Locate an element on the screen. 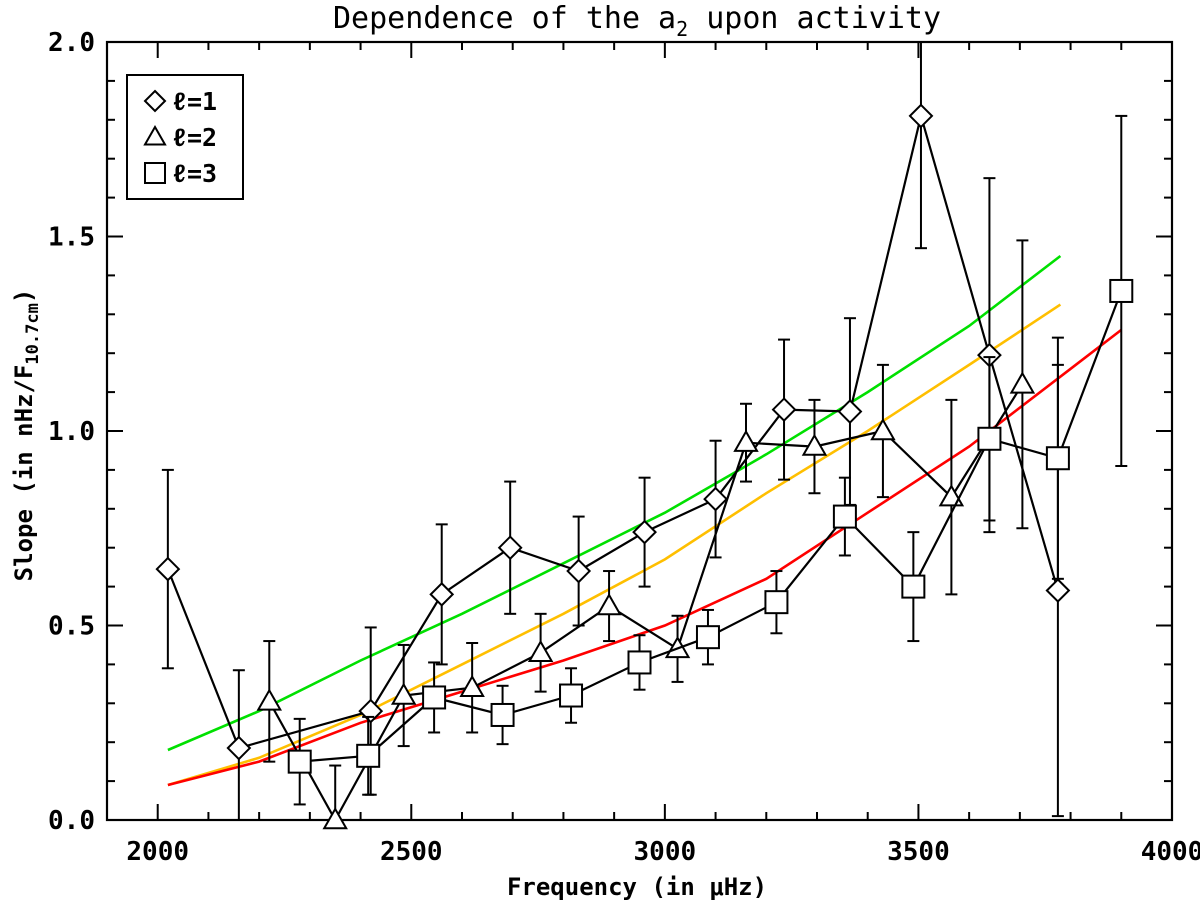 The image size is (1200, 908). legend-label: ℓ=2 is located at coordinates (194, 137).